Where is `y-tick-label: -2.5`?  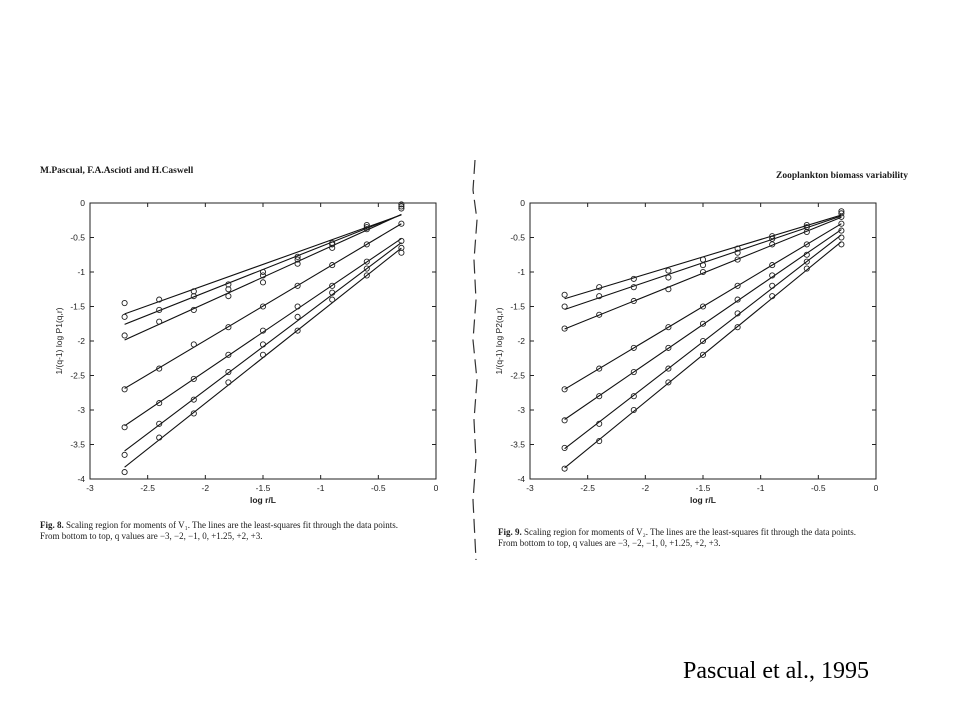
y-tick-label: -2.5 is located at coordinates (77, 376).